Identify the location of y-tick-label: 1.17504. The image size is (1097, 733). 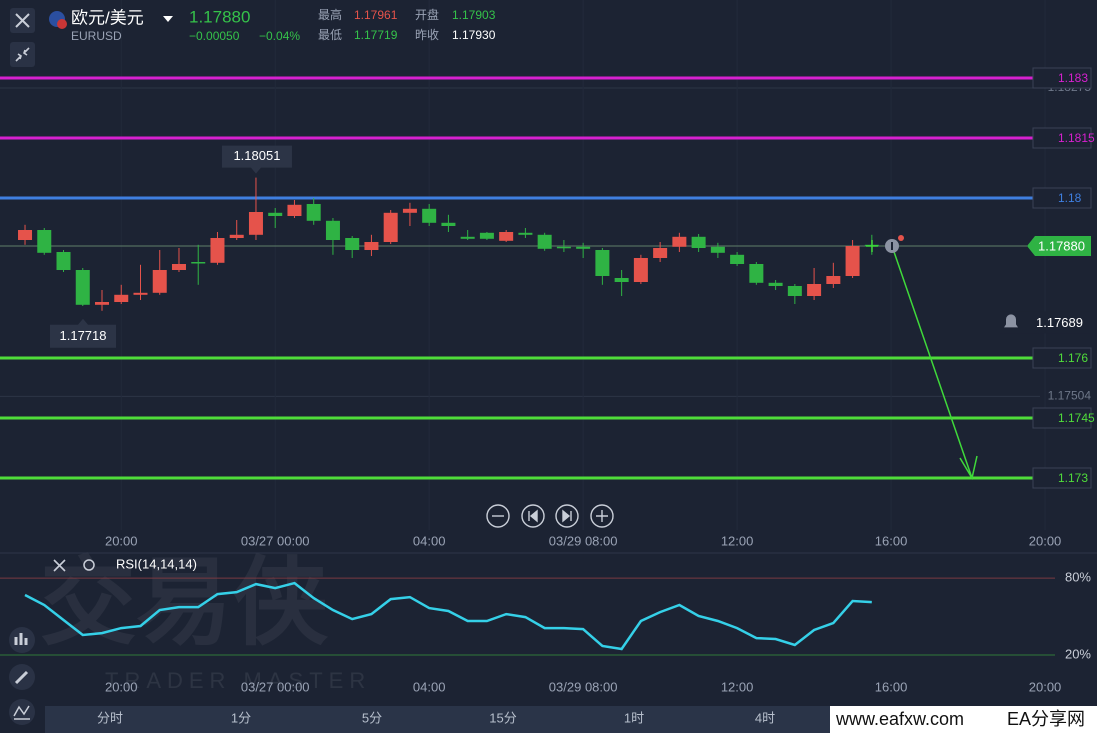
(1070, 396).